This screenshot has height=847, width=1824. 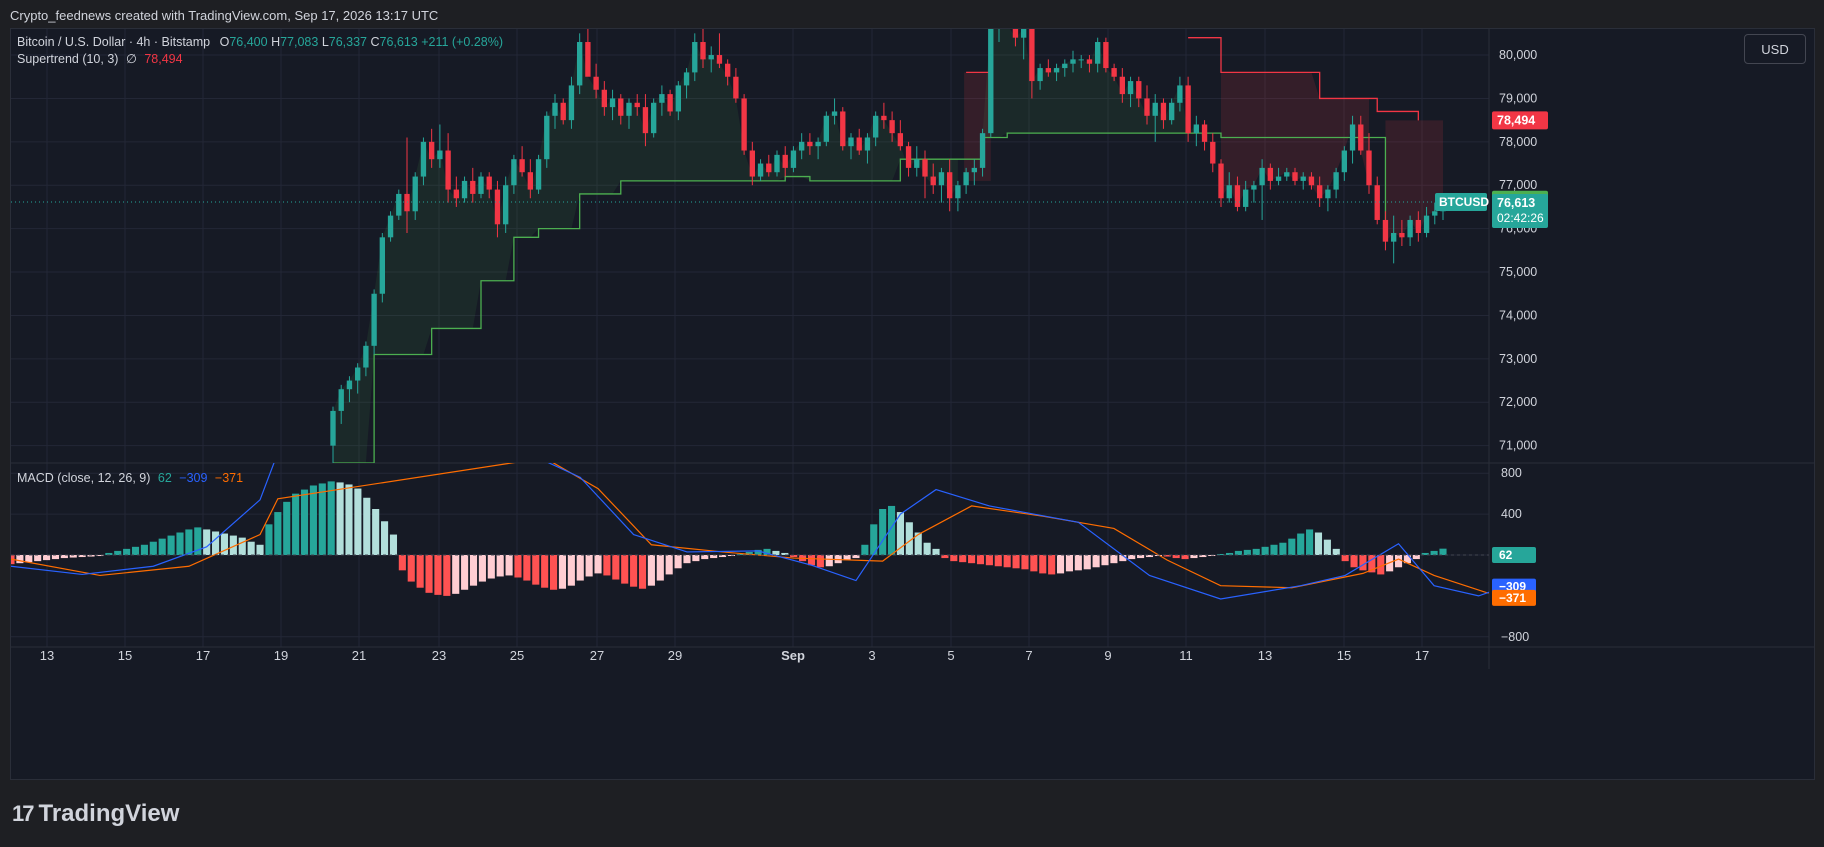 I want to click on time-axis-label: 27, so click(x=597, y=655).